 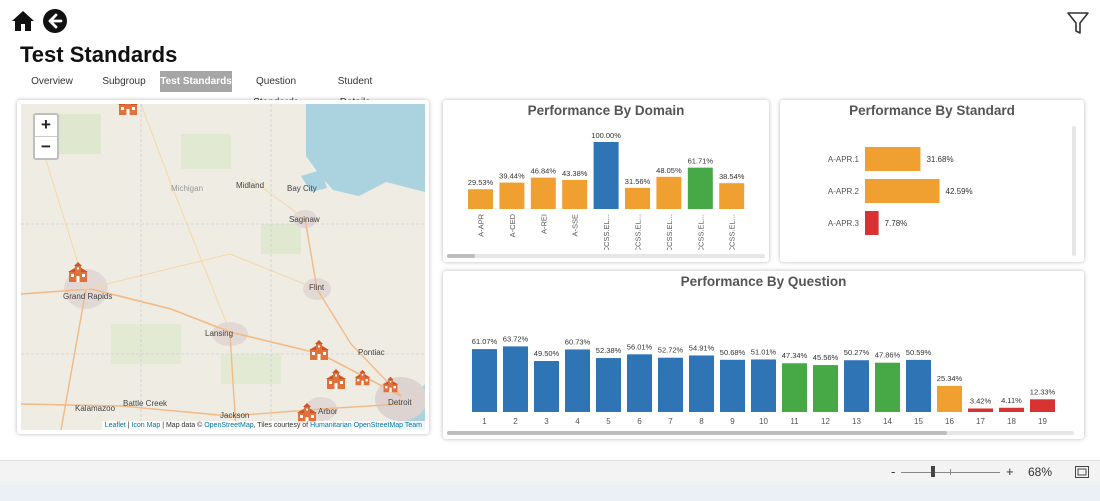 What do you see at coordinates (366, 425) in the screenshot?
I see `hot-link: Humanitarian OpenStreetMap Team` at bounding box center [366, 425].